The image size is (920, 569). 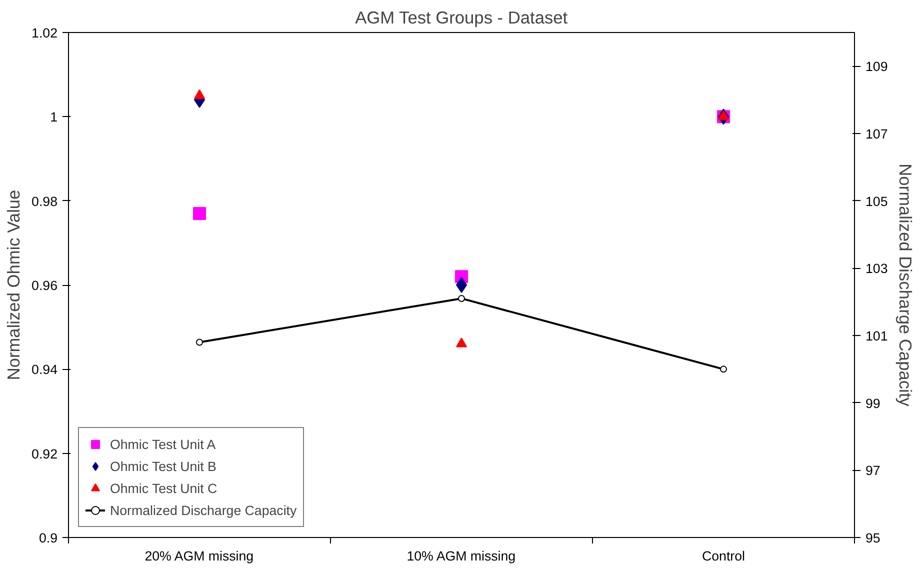 I want to click on y2-tick-label: 103, so click(x=877, y=268).